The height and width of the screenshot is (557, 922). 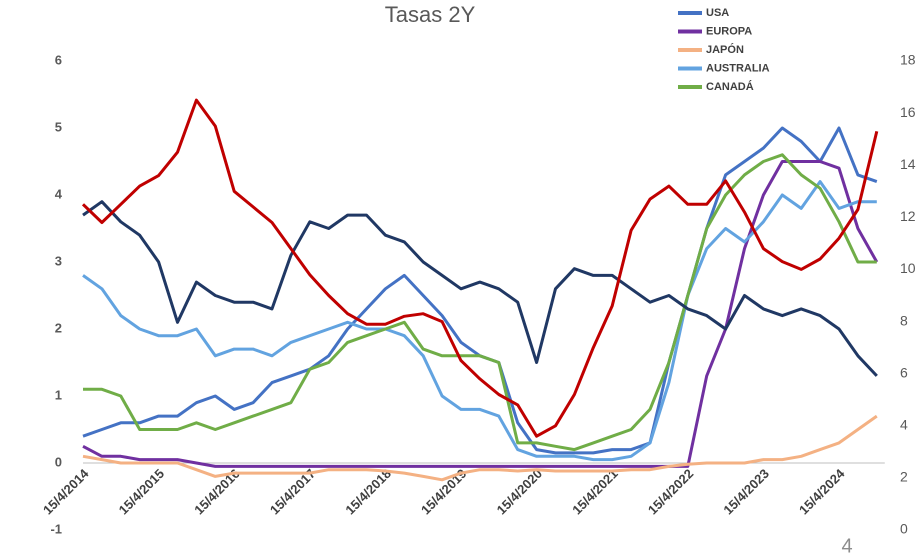 I want to click on y2-tick-label: 12, so click(x=908, y=216).